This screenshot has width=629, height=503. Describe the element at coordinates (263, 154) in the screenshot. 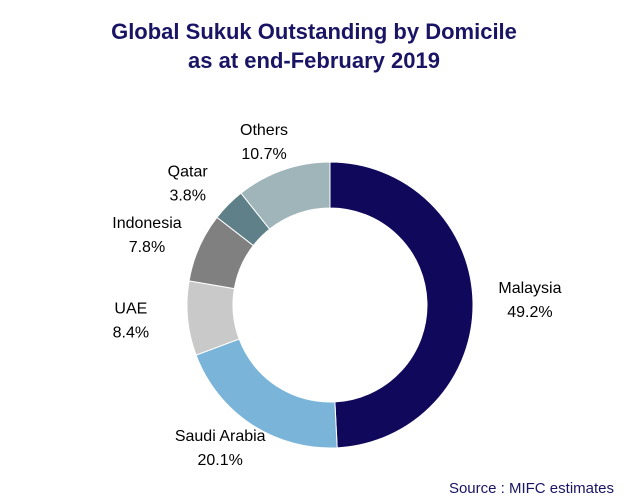

I see `slice-value: 10.7%` at that location.